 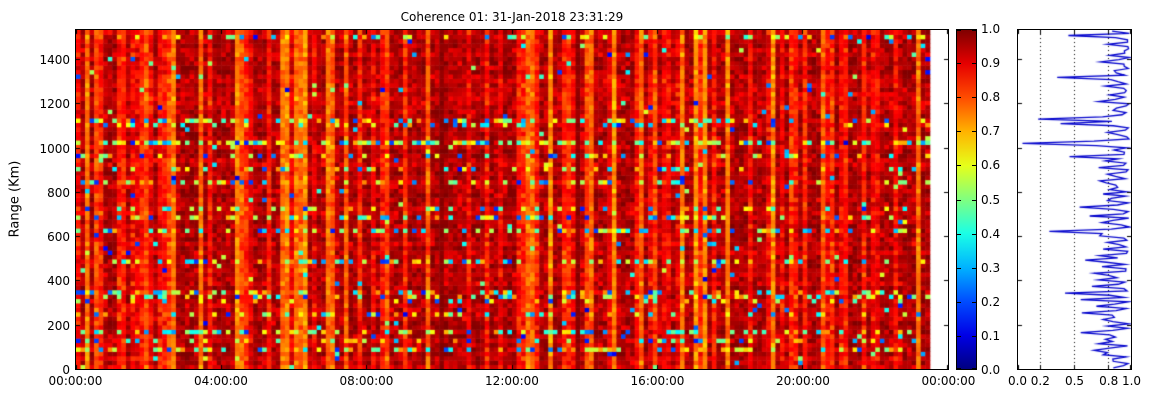 I want to click on colorbar-tick-label: 0.0, so click(x=991, y=370).